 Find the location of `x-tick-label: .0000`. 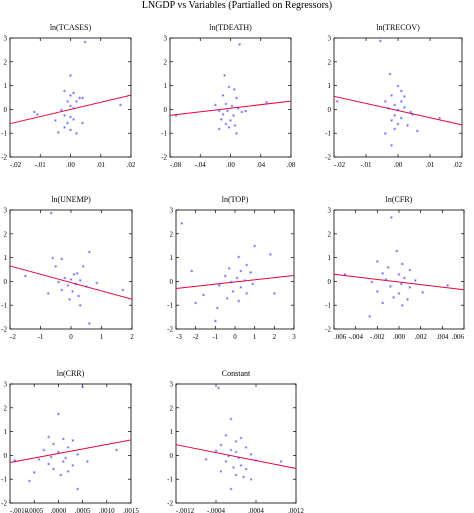

x-tick-label: .0000 is located at coordinates (59, 510).